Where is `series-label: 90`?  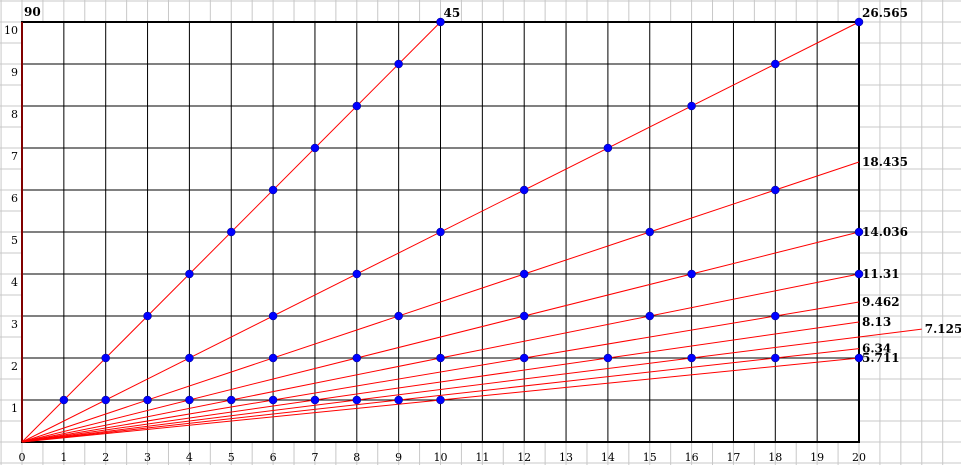
series-label: 90 is located at coordinates (32, 12).